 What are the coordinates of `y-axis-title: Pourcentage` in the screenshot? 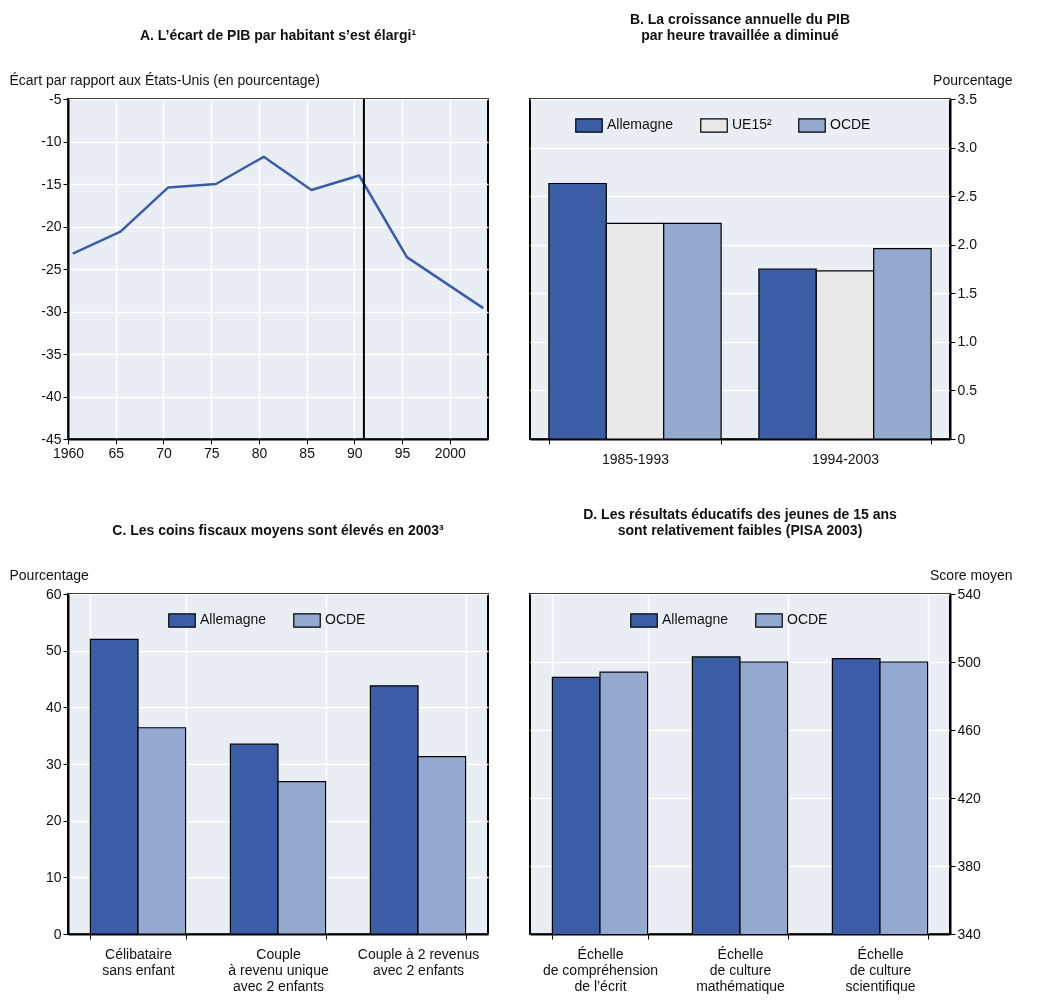 It's located at (49, 574).